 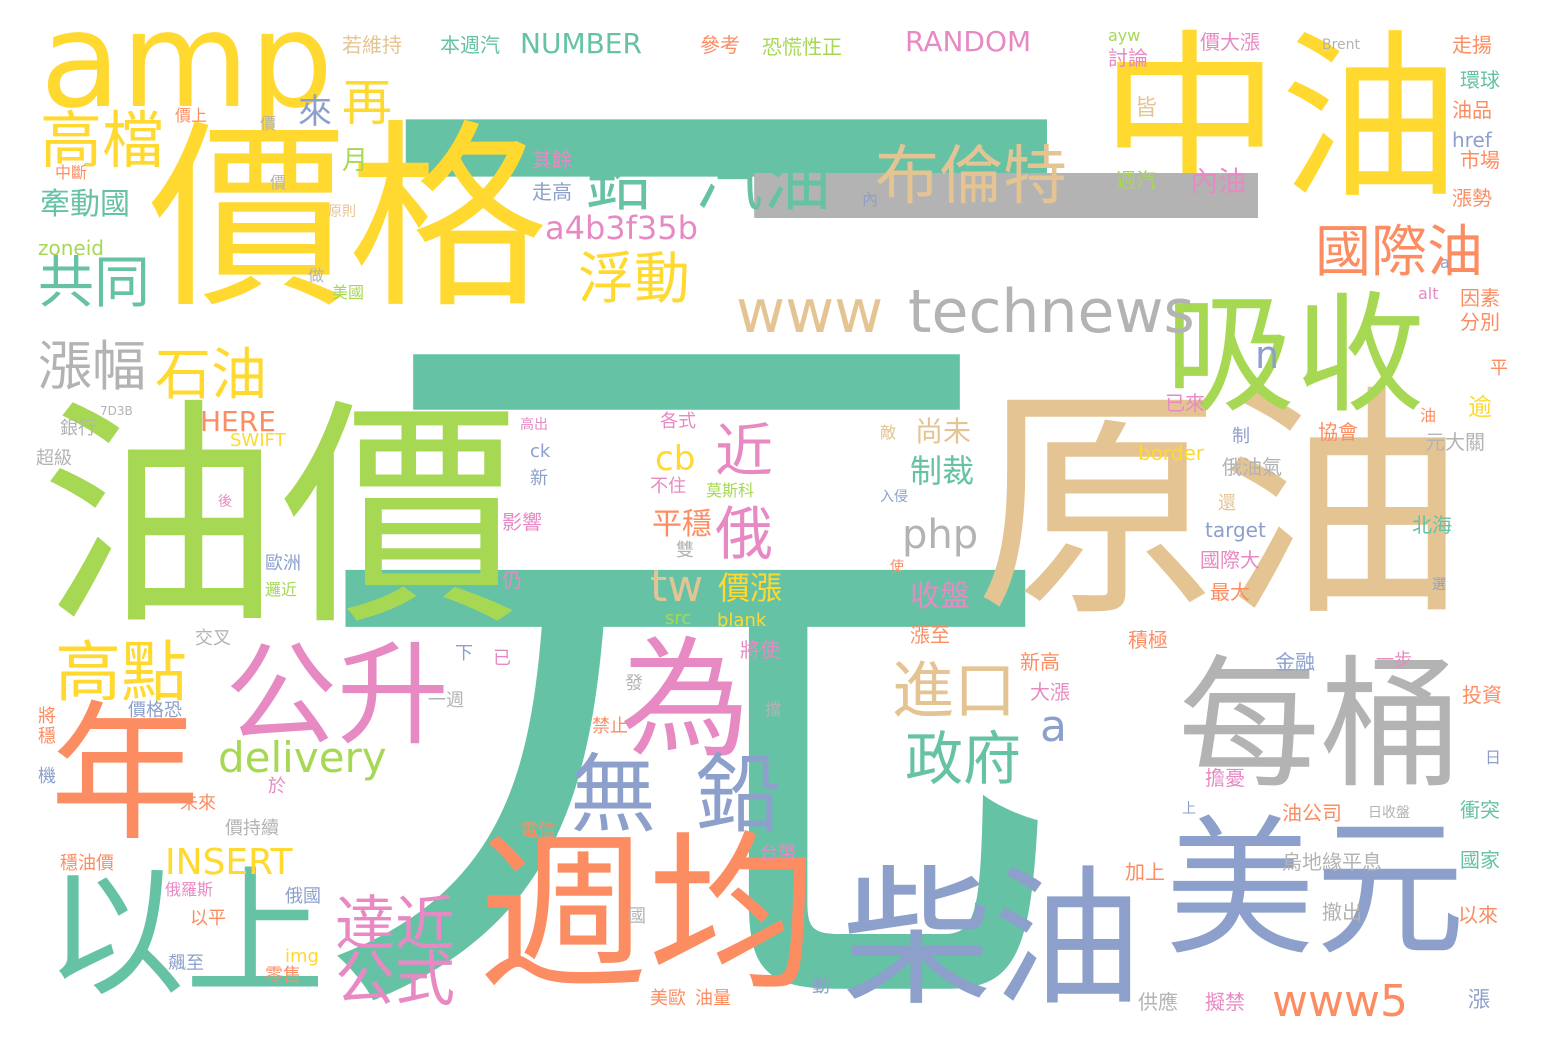 What do you see at coordinates (971, 177) in the screenshot?
I see `word: 布倫特` at bounding box center [971, 177].